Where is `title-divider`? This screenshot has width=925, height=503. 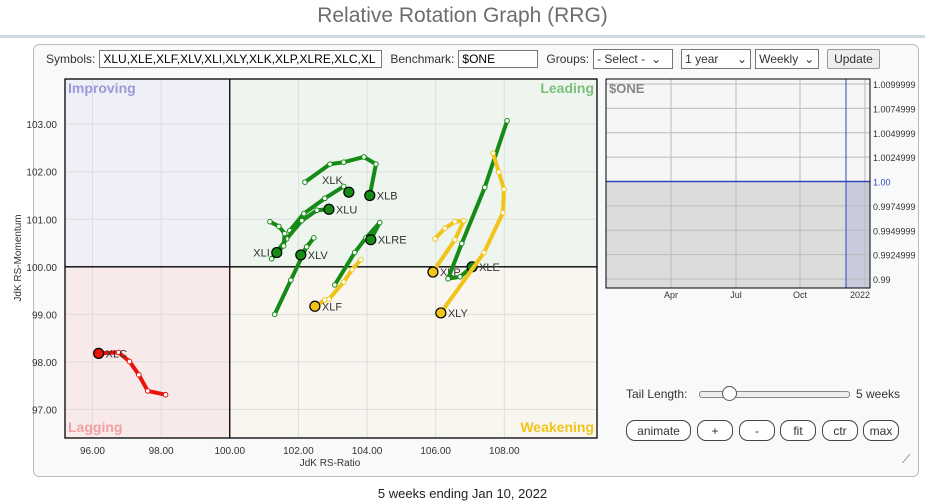 title-divider is located at coordinates (462, 36).